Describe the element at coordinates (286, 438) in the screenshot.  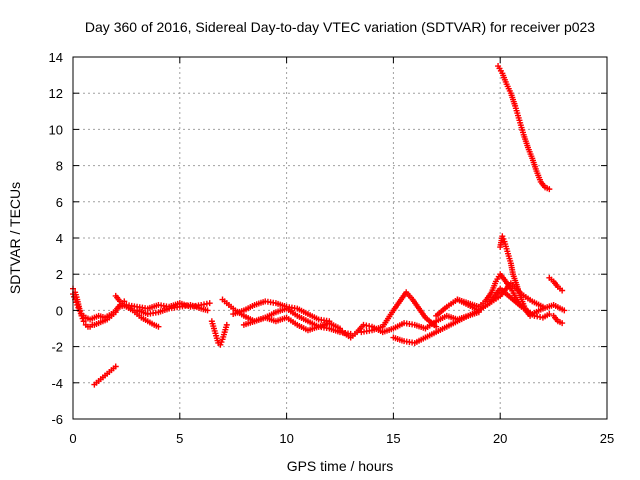
I see `x-tick-label: 10` at that location.